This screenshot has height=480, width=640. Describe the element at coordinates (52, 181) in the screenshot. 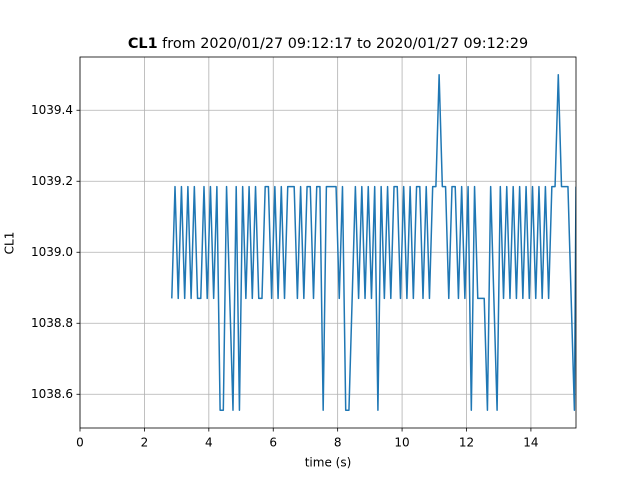

I see `y-tick-label: 1039.2` at that location.